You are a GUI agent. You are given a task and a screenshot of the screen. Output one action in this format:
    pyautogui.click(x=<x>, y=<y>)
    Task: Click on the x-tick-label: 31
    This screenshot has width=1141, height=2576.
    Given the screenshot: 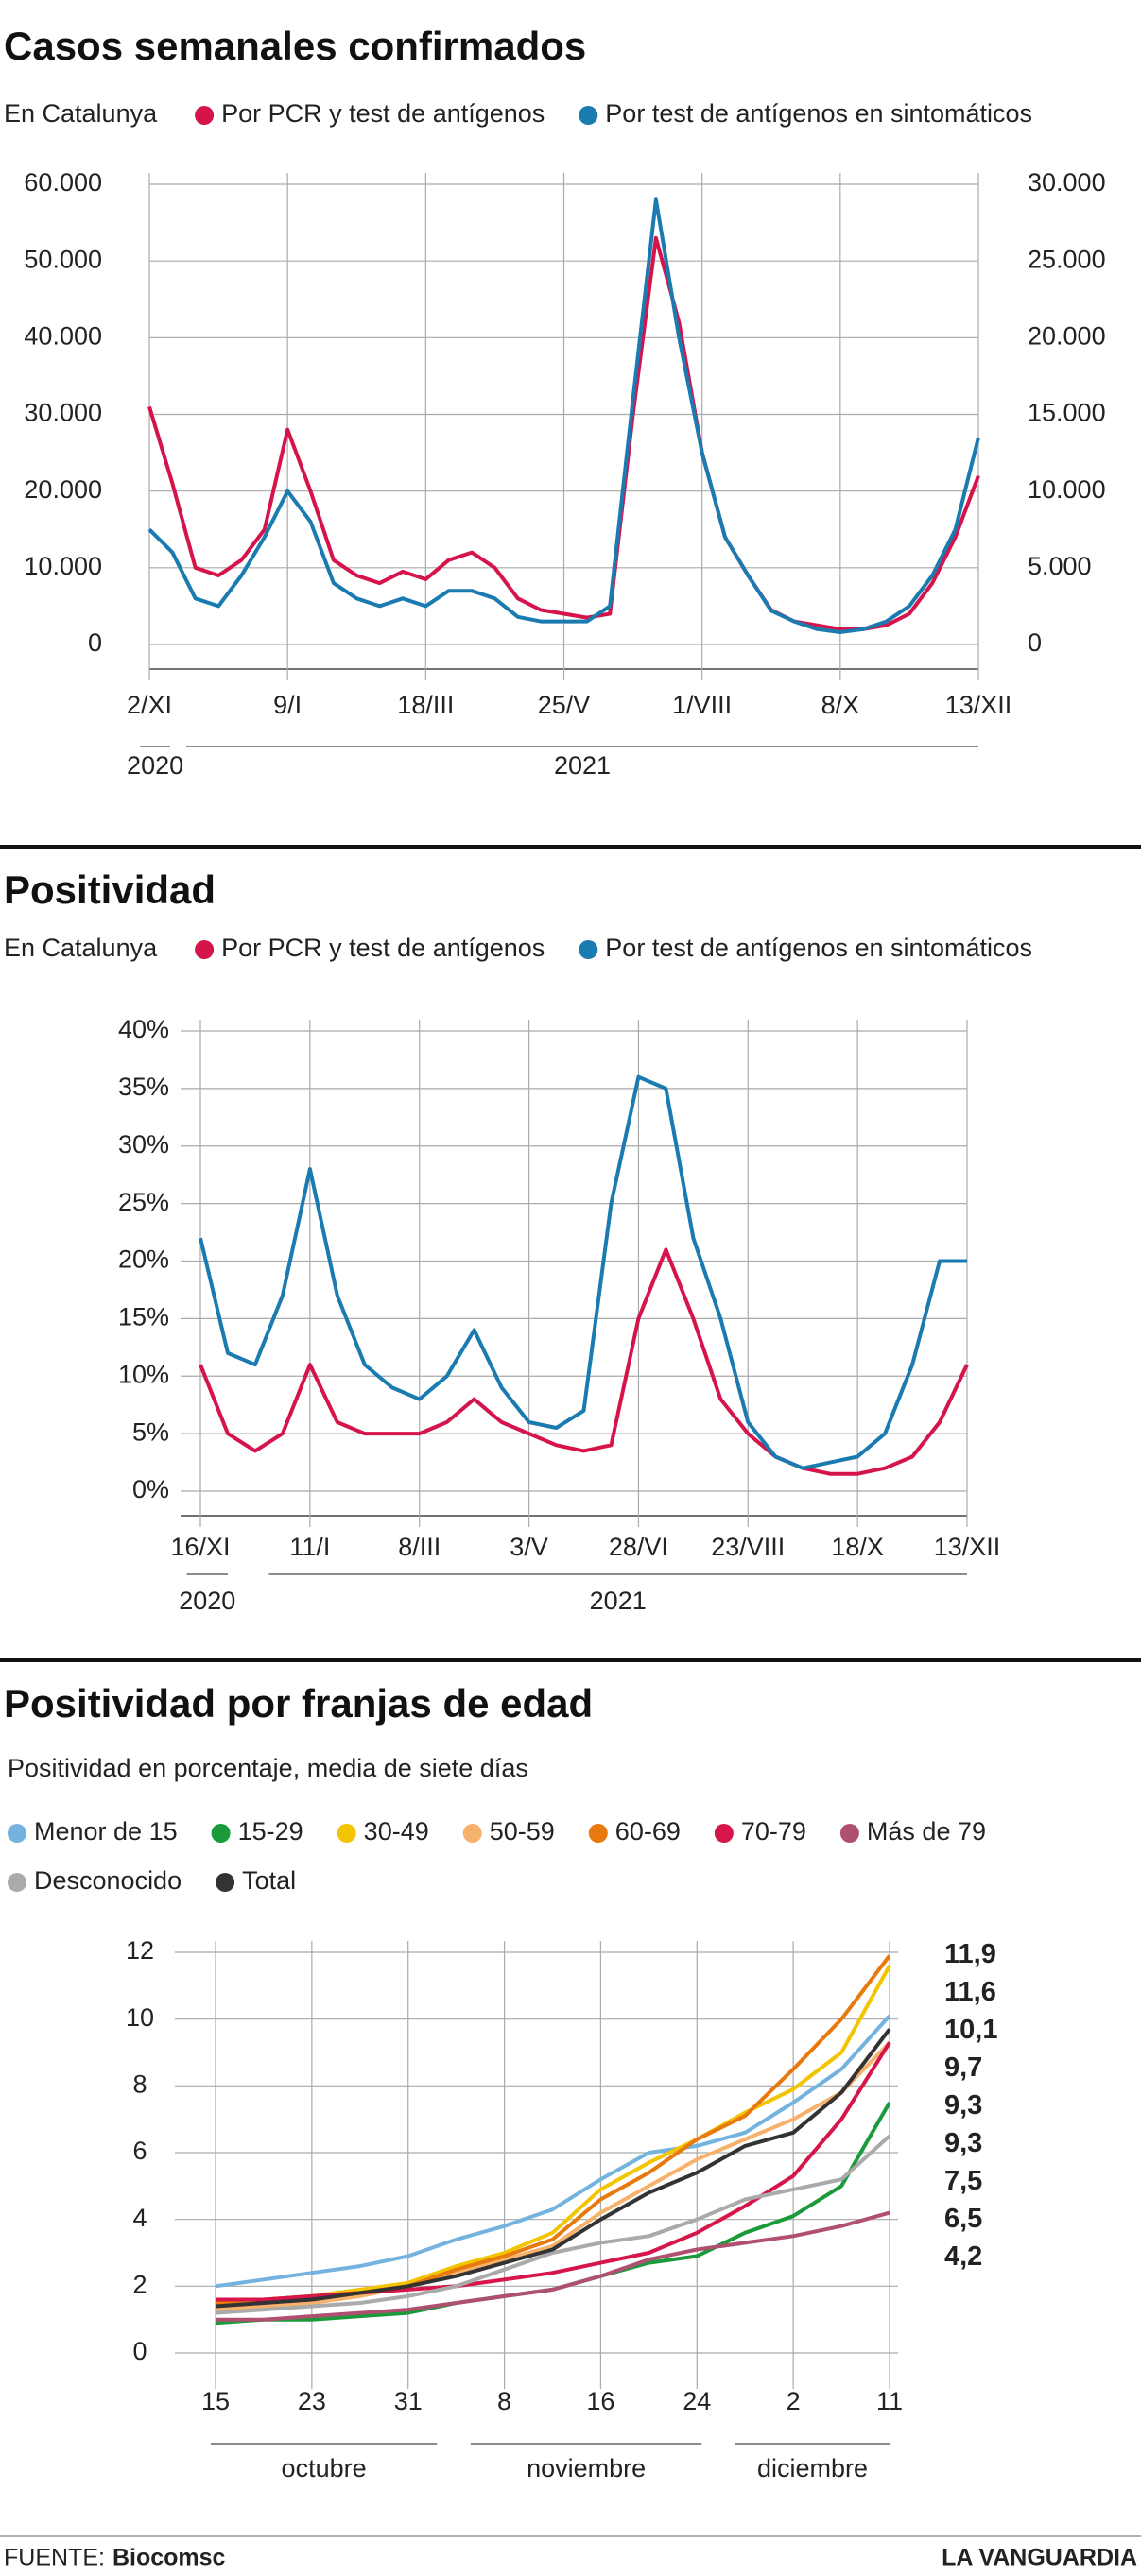 What is the action you would take?
    pyautogui.click(x=408, y=2401)
    